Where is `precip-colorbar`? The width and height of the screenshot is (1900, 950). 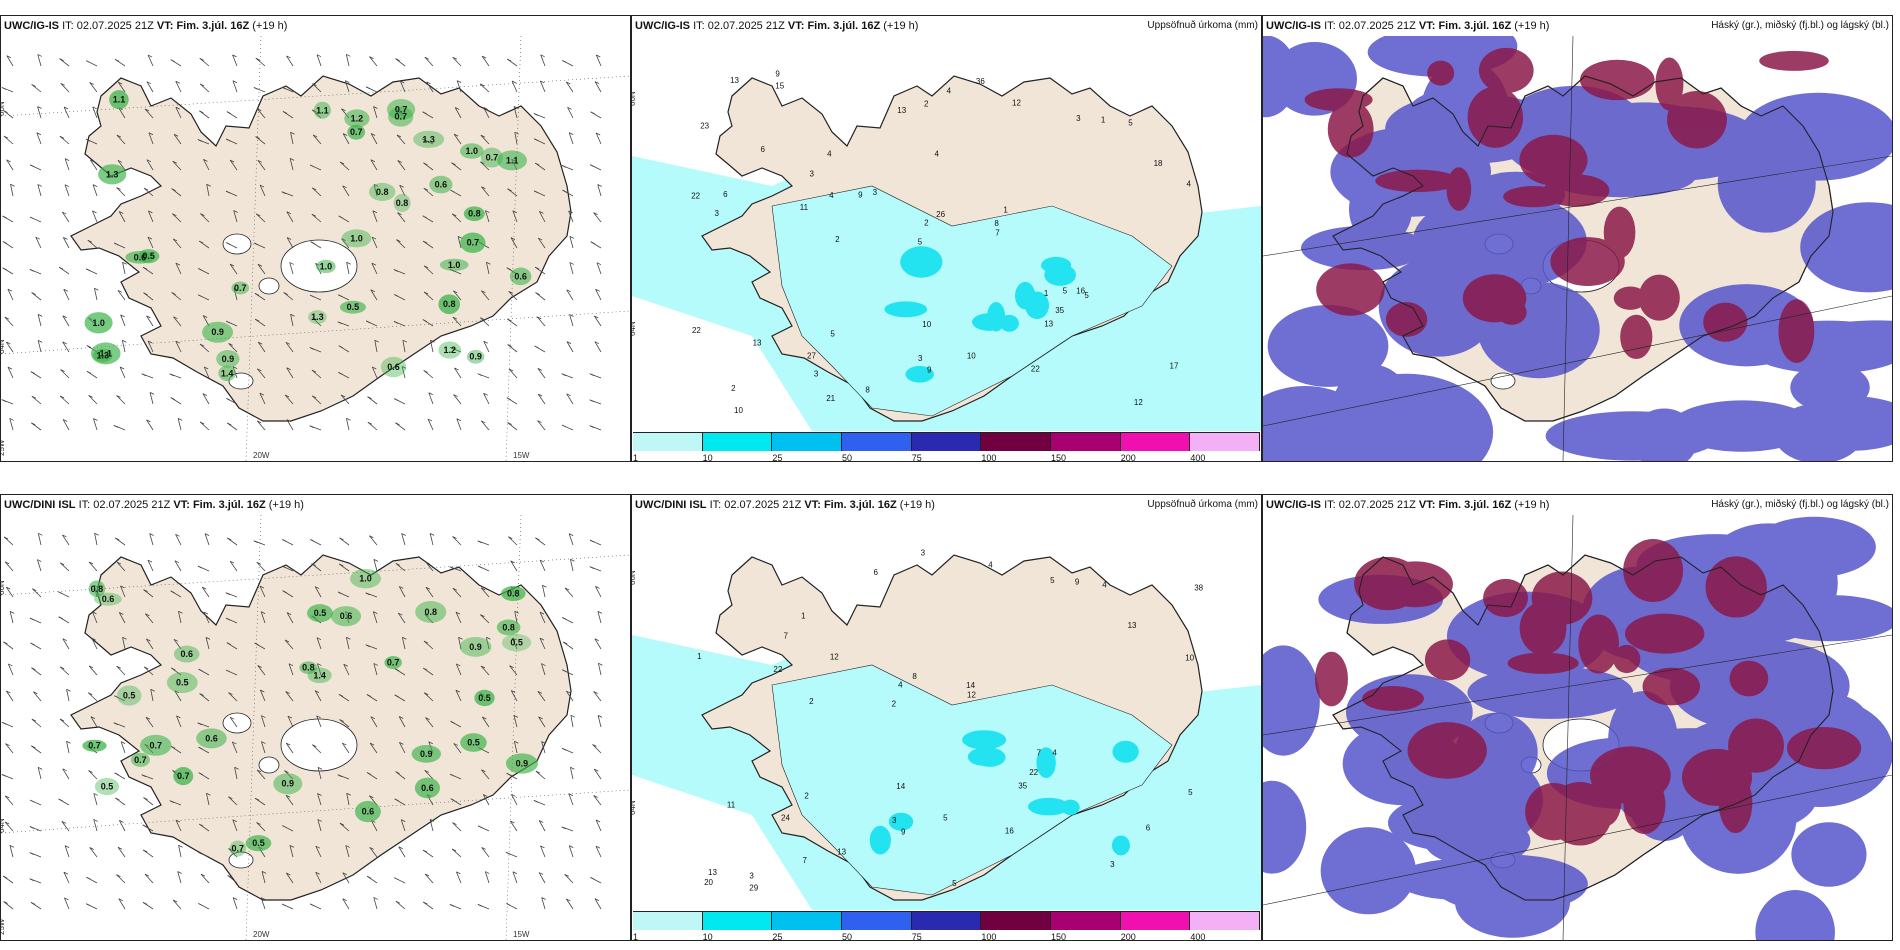
precip-colorbar is located at coordinates (947, 442).